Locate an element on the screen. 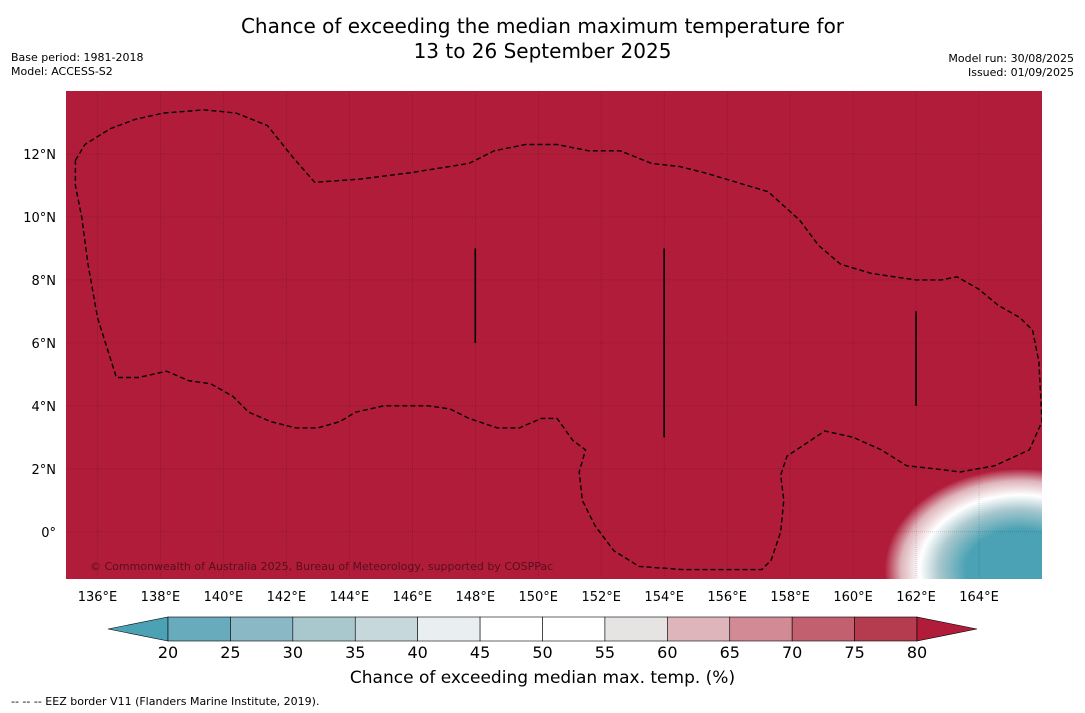  meta-left: Base period: 1981-2018 Model: ACCESS-S2 is located at coordinates (77, 65).